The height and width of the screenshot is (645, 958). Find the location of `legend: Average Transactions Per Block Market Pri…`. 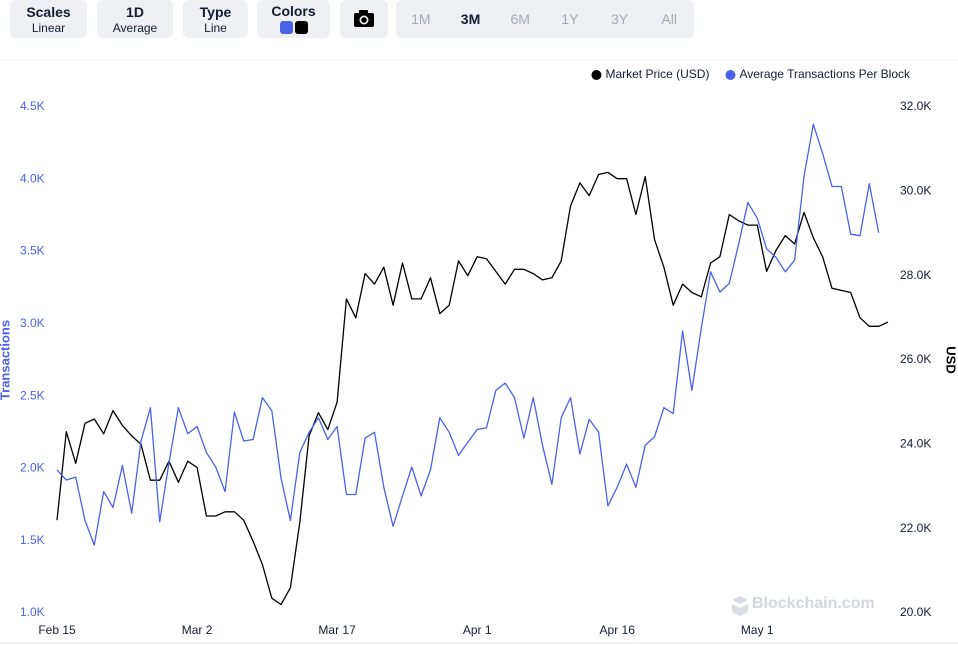

legend: Average Transactions Per Block Market Pri… is located at coordinates (751, 74).